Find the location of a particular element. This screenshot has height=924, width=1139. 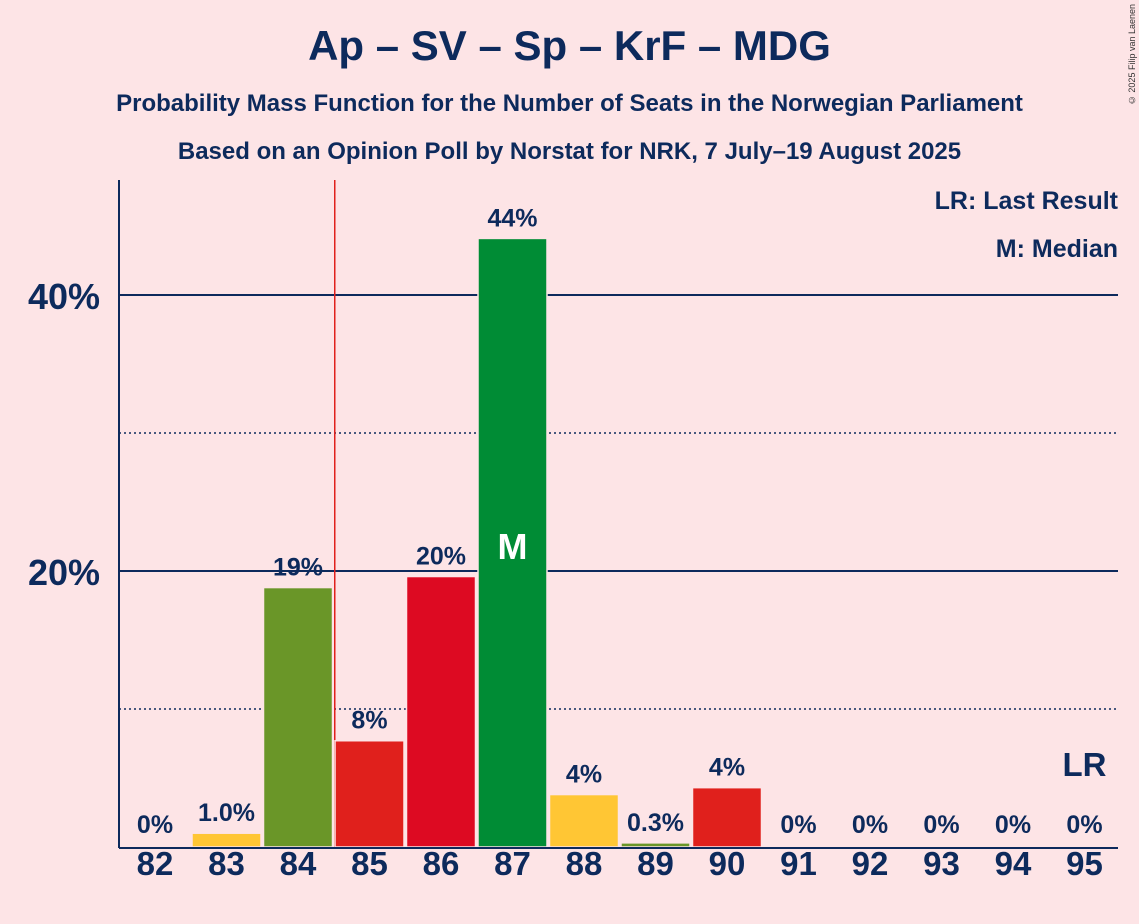

value-label-91: 0% is located at coordinates (798, 825).